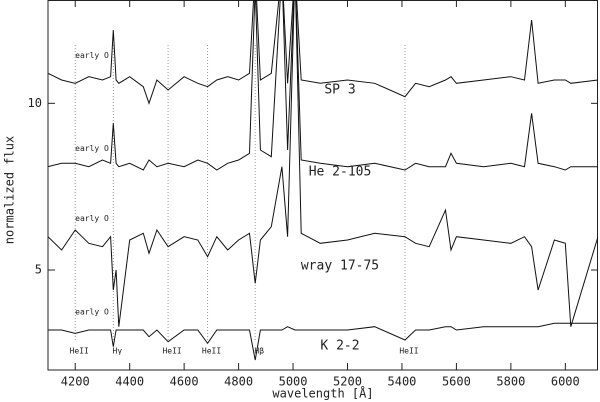  I want to click on line-marker-label: Hβ, so click(259, 351).